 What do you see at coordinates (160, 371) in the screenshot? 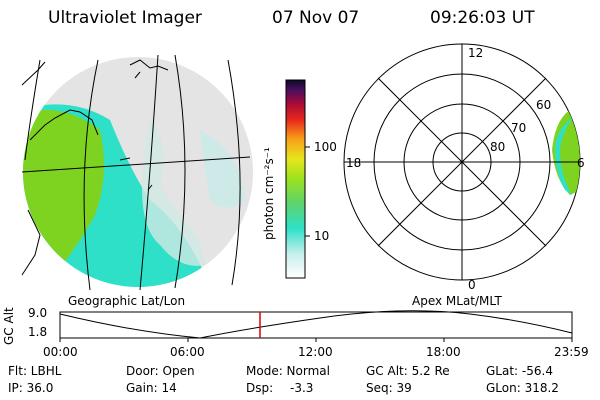
I see `door-info: Door: Open` at bounding box center [160, 371].